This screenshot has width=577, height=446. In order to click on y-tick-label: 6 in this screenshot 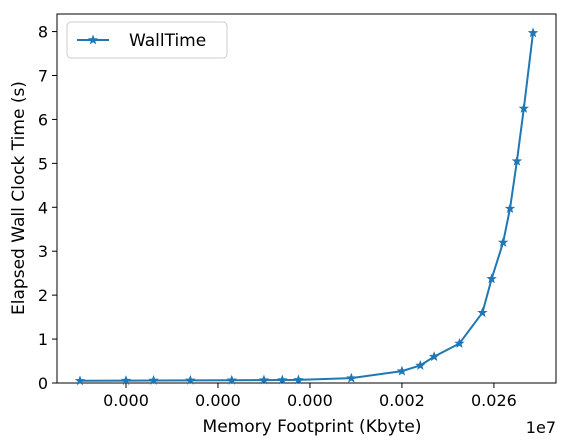, I will do `click(43, 119)`.